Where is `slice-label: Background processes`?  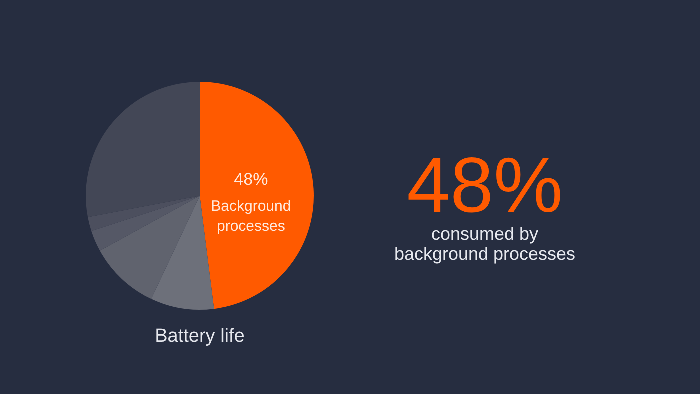
slice-label: Background processes is located at coordinates (251, 216).